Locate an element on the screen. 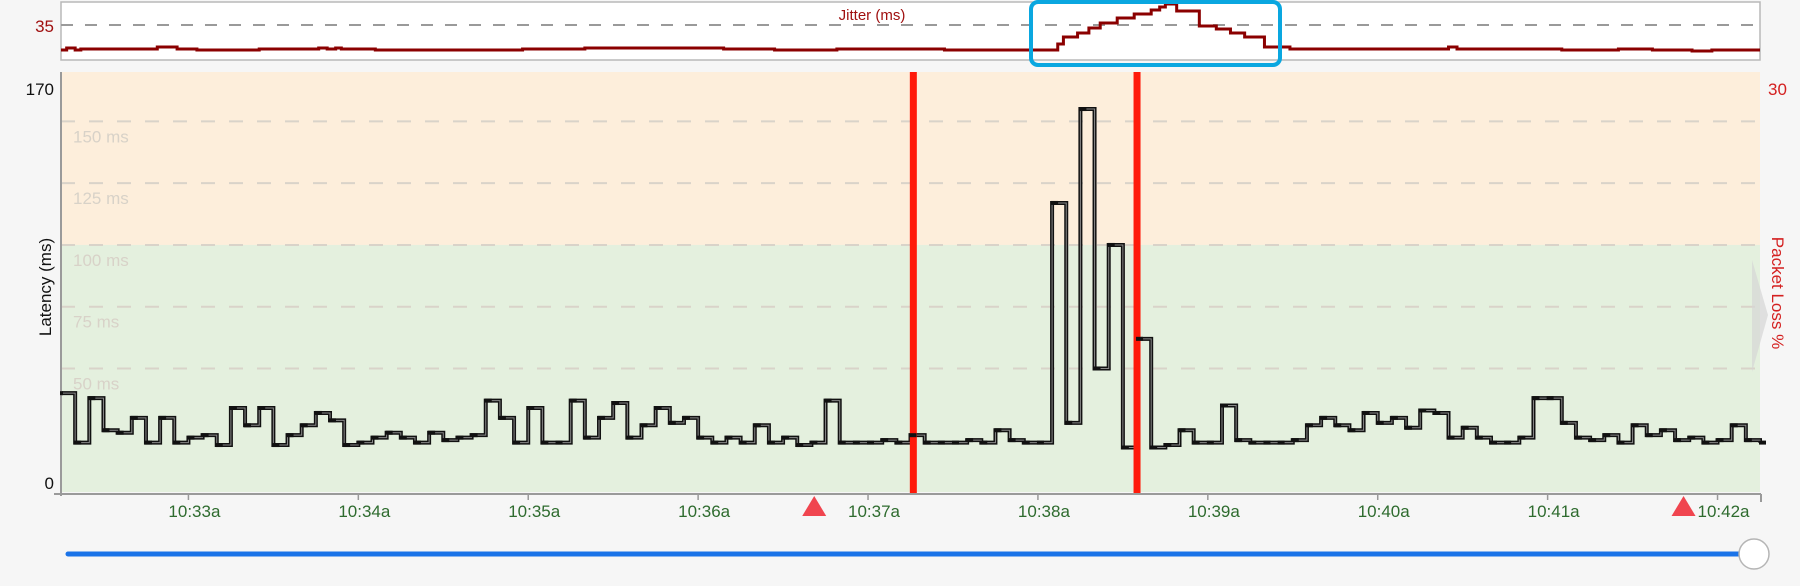 The image size is (1800, 586). x-tick-label: 10:41a is located at coordinates (1554, 511).